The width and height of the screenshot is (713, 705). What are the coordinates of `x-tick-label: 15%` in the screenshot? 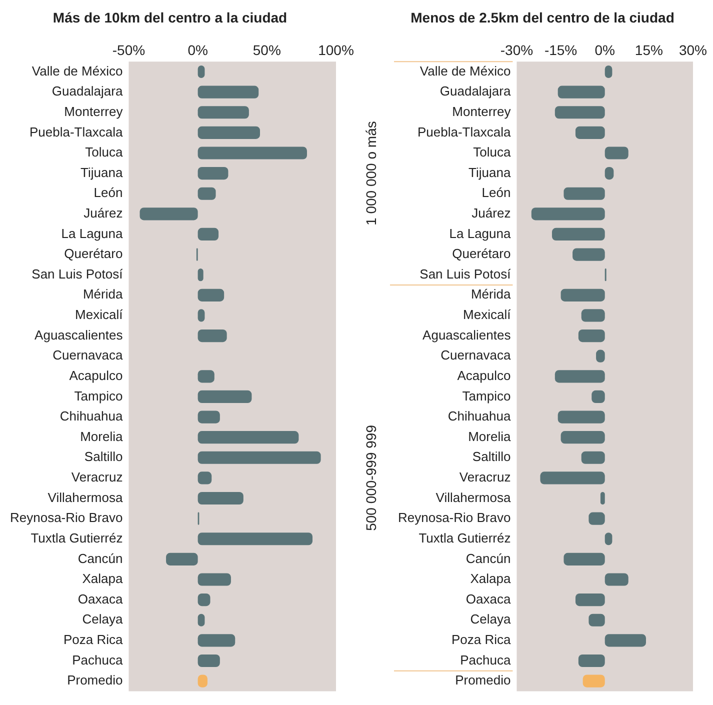 It's located at (648, 50).